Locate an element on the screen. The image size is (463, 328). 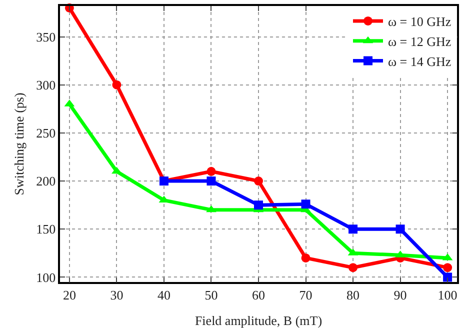
y-tick-label: 100 is located at coordinates (46, 277).